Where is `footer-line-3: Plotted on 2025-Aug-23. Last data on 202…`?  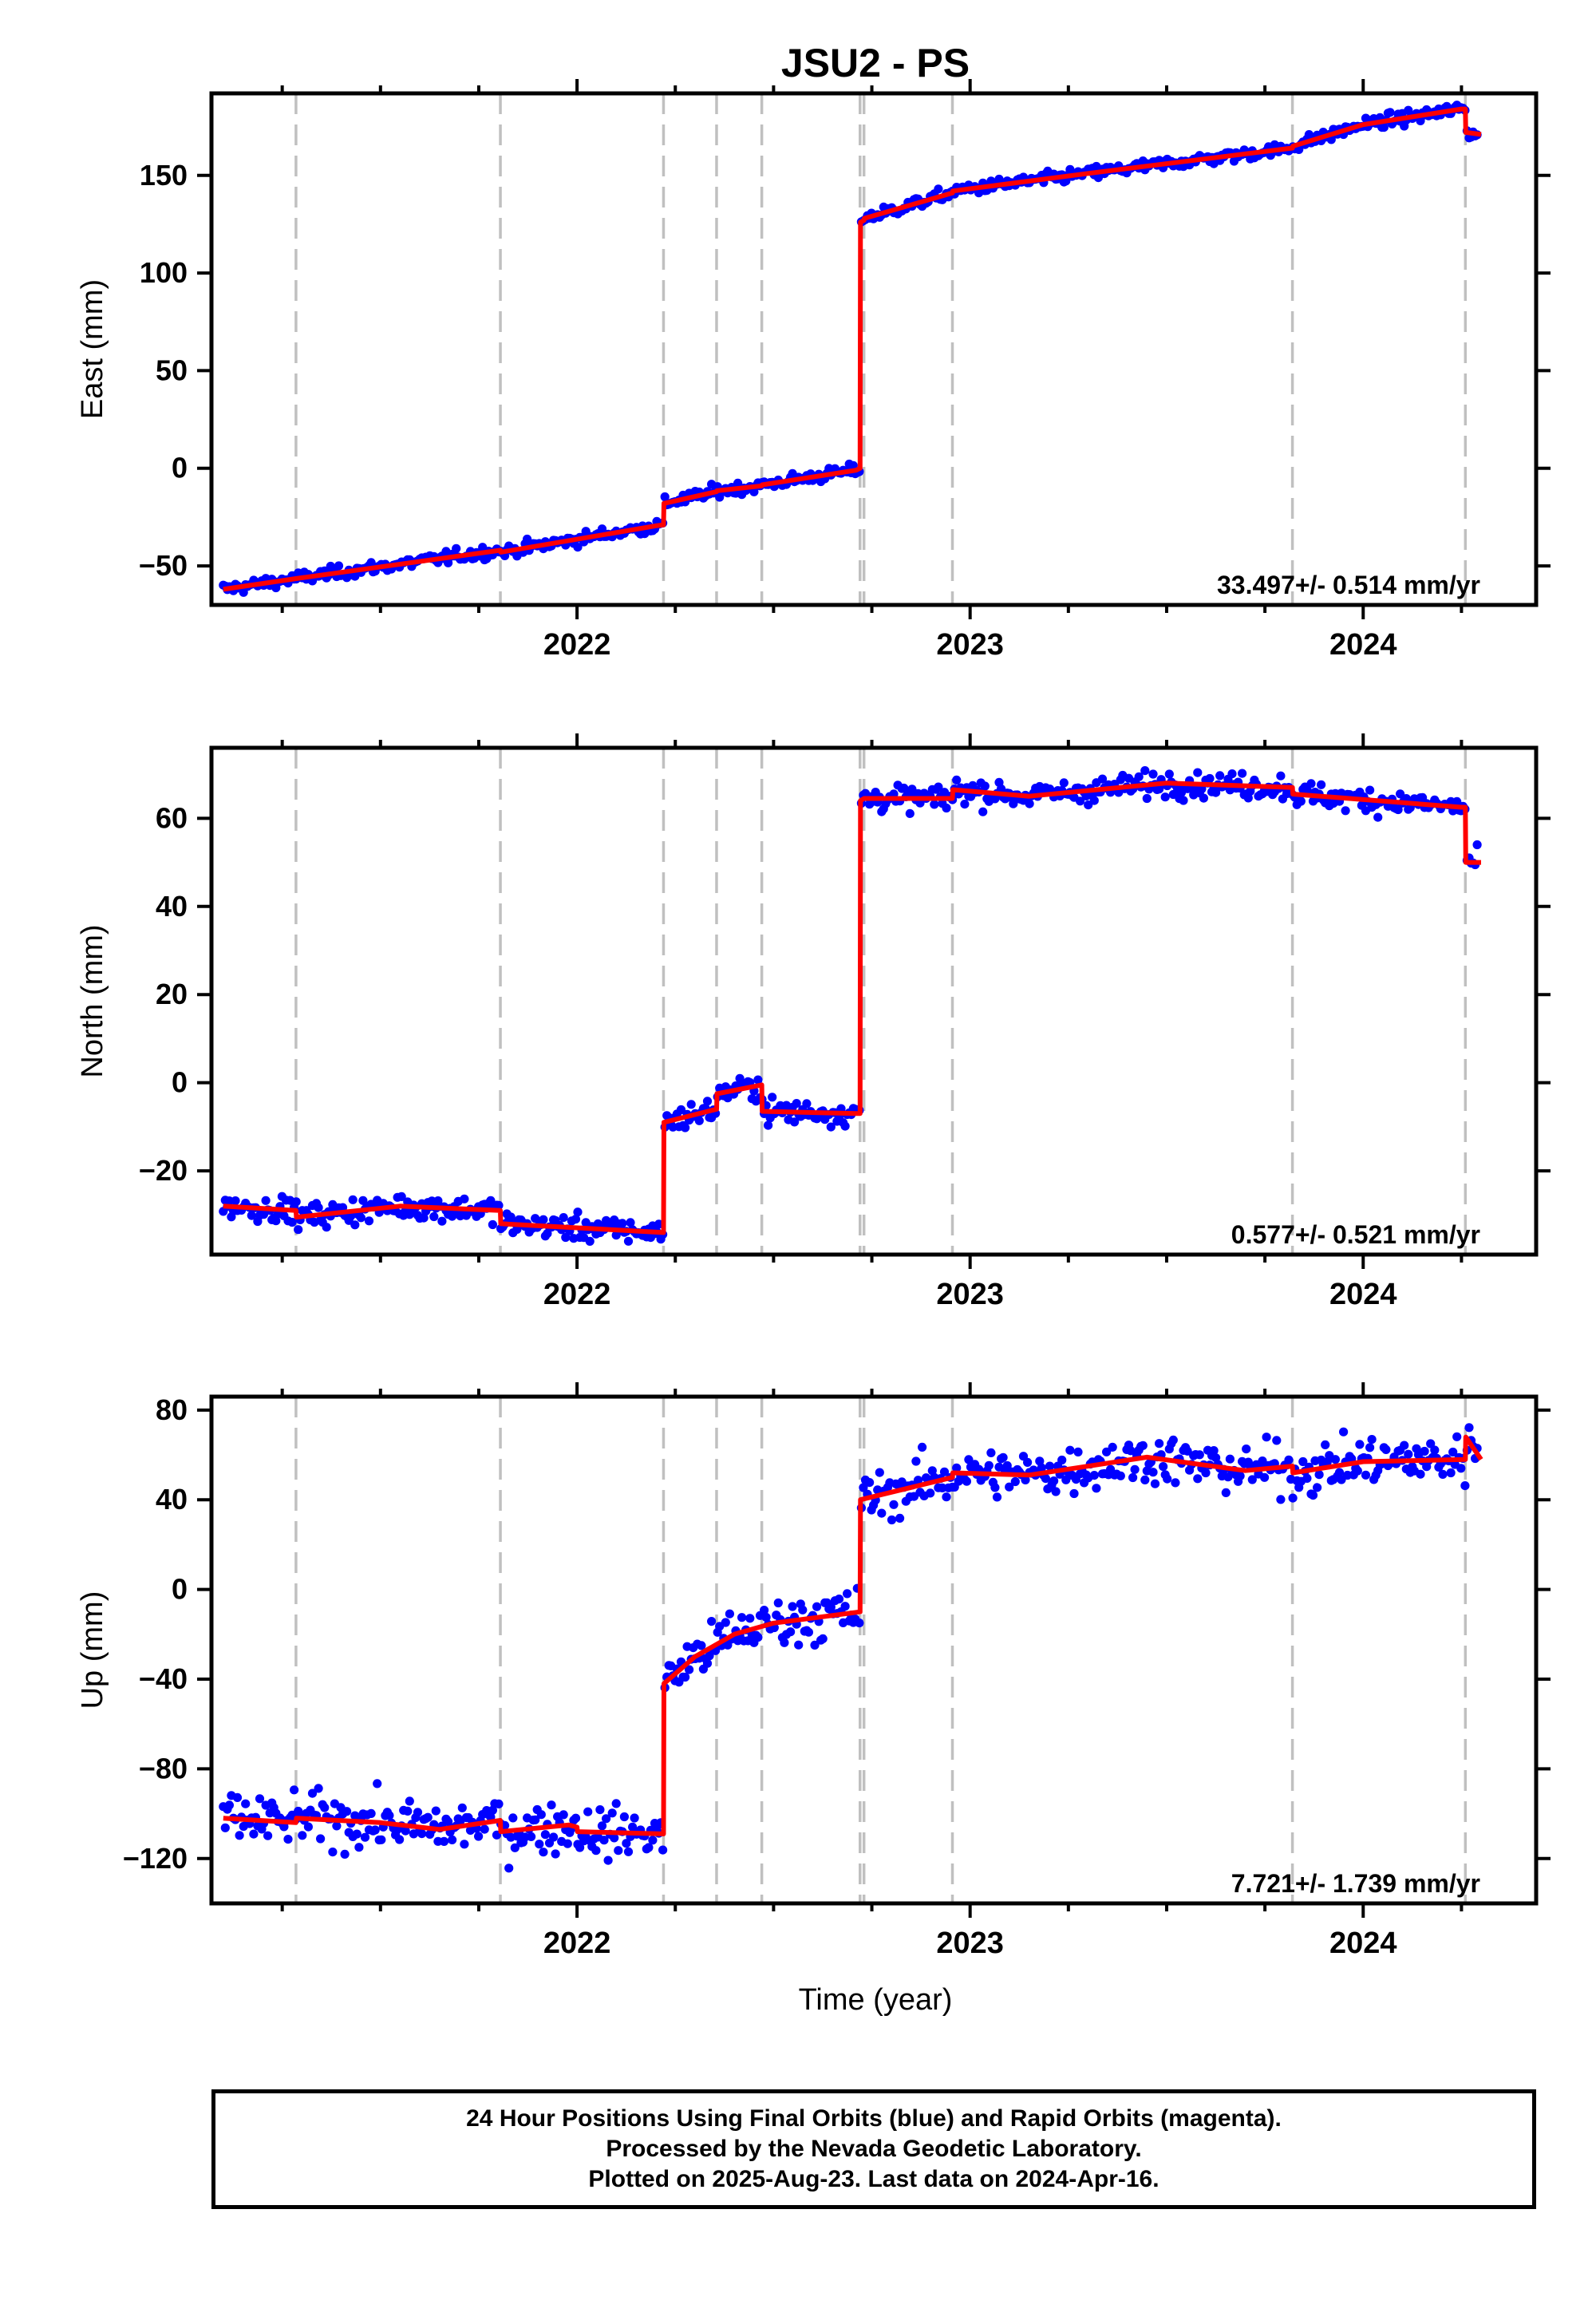 footer-line-3: Plotted on 2025-Aug-23. Last data on 202… is located at coordinates (873, 2179).